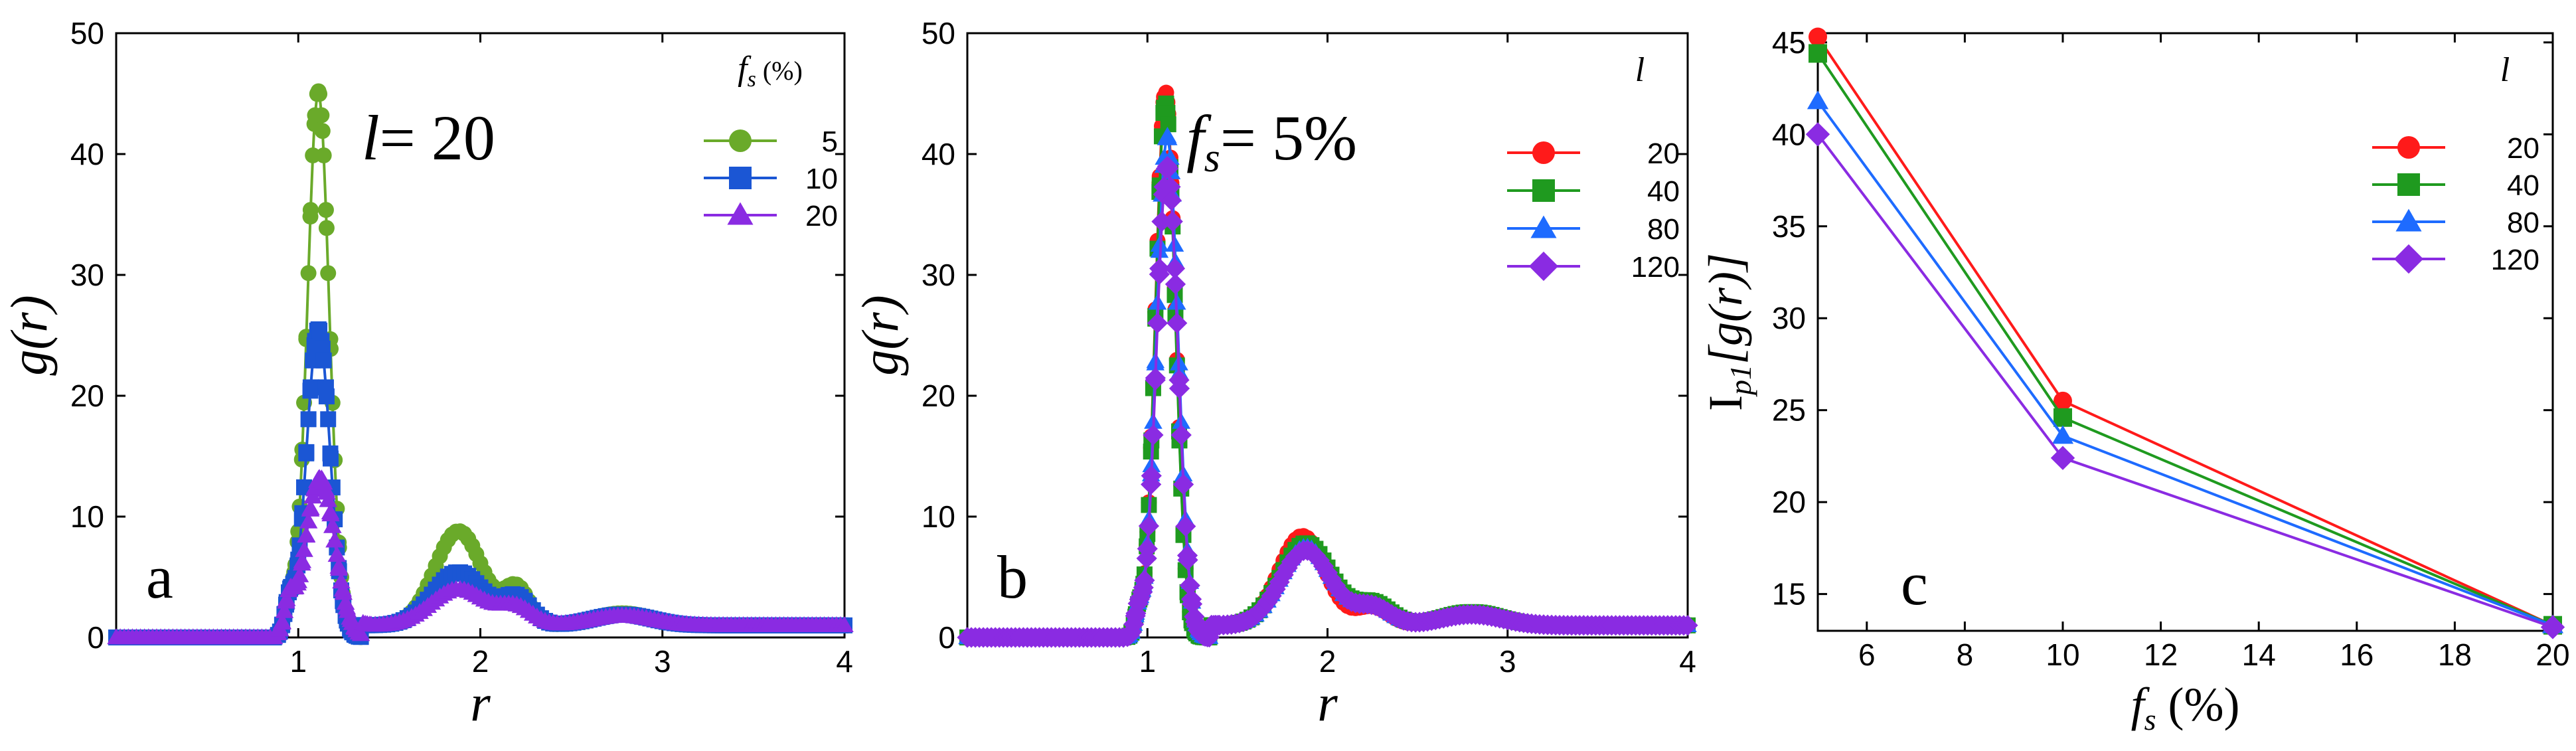  I want to click on x-tick-label: 10, so click(2062, 654).